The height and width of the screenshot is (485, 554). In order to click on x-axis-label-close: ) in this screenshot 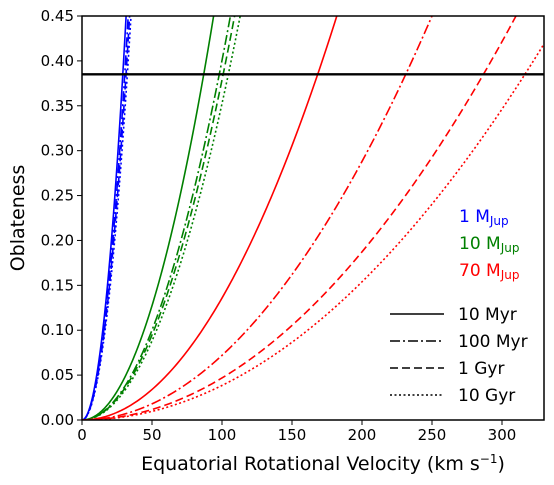, I will do `click(501, 464)`.